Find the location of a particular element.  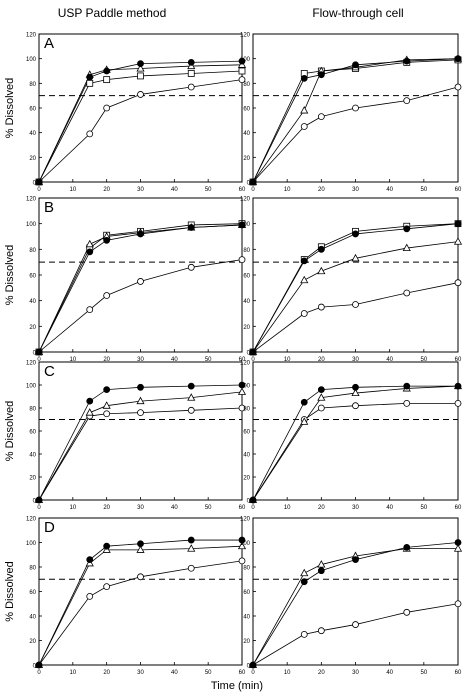

panel-5: 0 20 40 60 80 100 120 0 10 20 30 40 50 60 C % Dissolved is located at coordinates (125, 436).